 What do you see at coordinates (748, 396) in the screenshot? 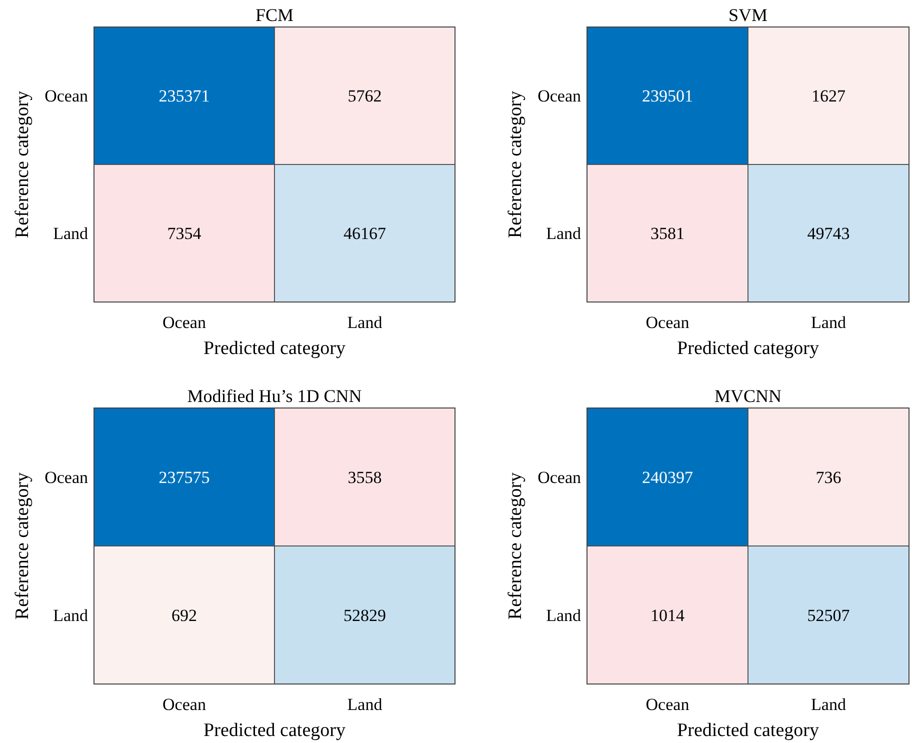
I see `chart-title: MVCNN` at bounding box center [748, 396].